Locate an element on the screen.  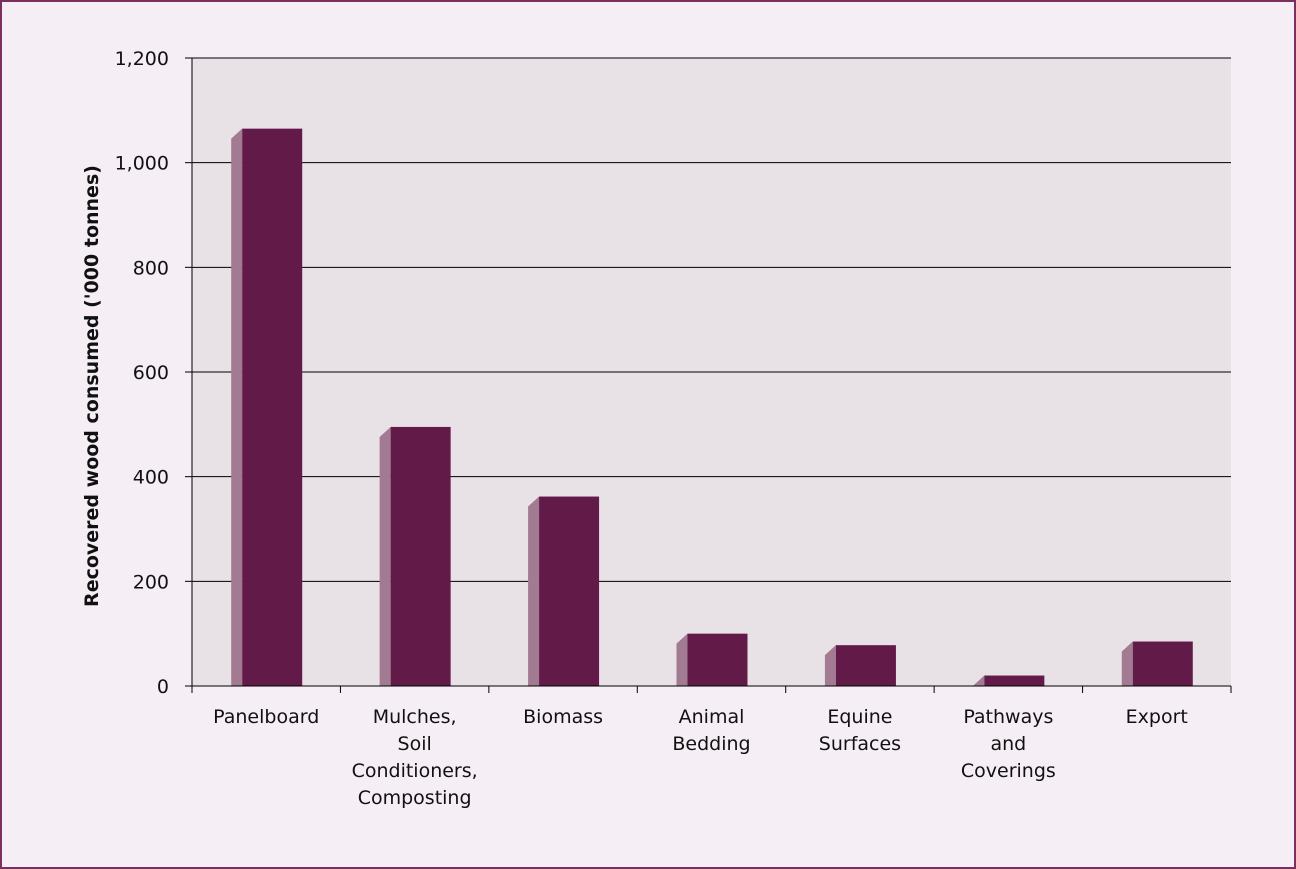
category-label-line: Panelboard is located at coordinates (266, 717).